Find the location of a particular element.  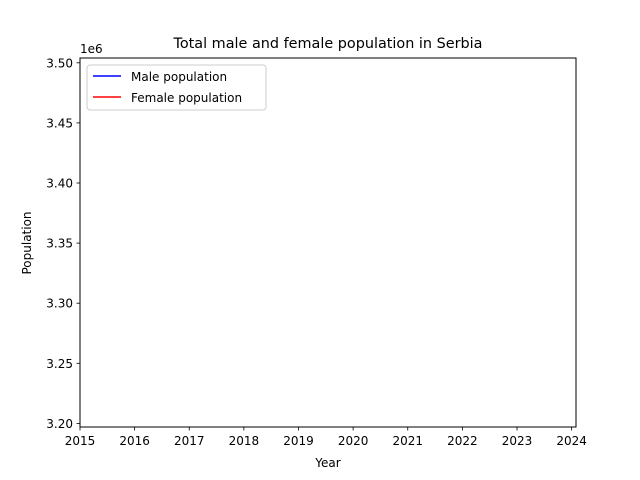

legend: Male population Female population is located at coordinates (176, 87).